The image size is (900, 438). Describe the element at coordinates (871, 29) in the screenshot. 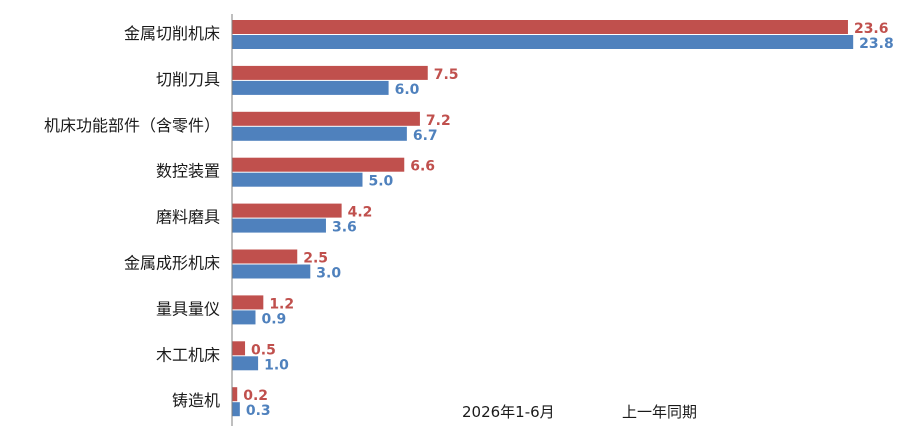

I see `data-label-current: 23.6` at that location.